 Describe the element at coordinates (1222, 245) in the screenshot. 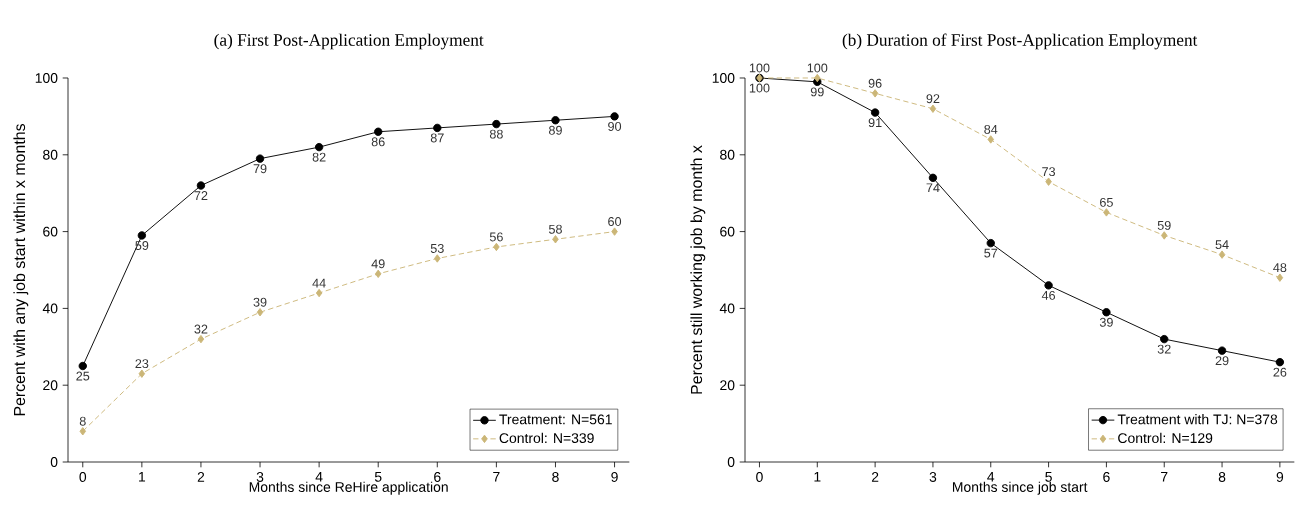

I see `data-label: 54` at that location.